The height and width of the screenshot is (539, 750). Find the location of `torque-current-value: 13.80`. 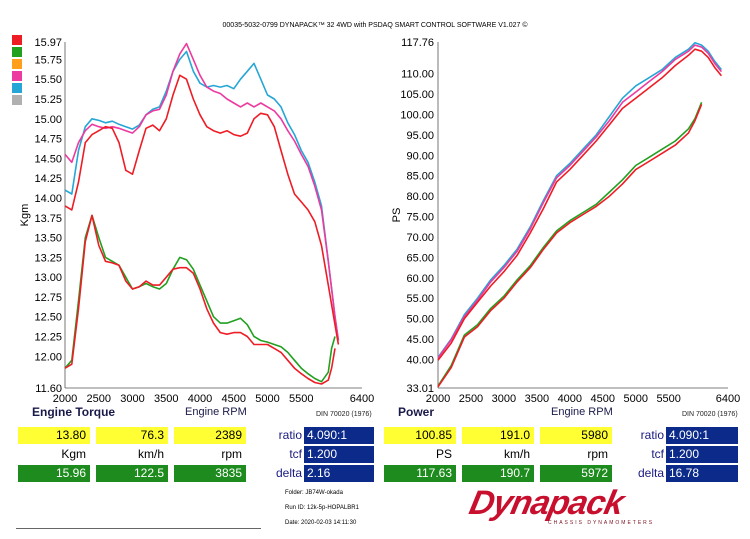

torque-current-value: 13.80 is located at coordinates (54, 435).